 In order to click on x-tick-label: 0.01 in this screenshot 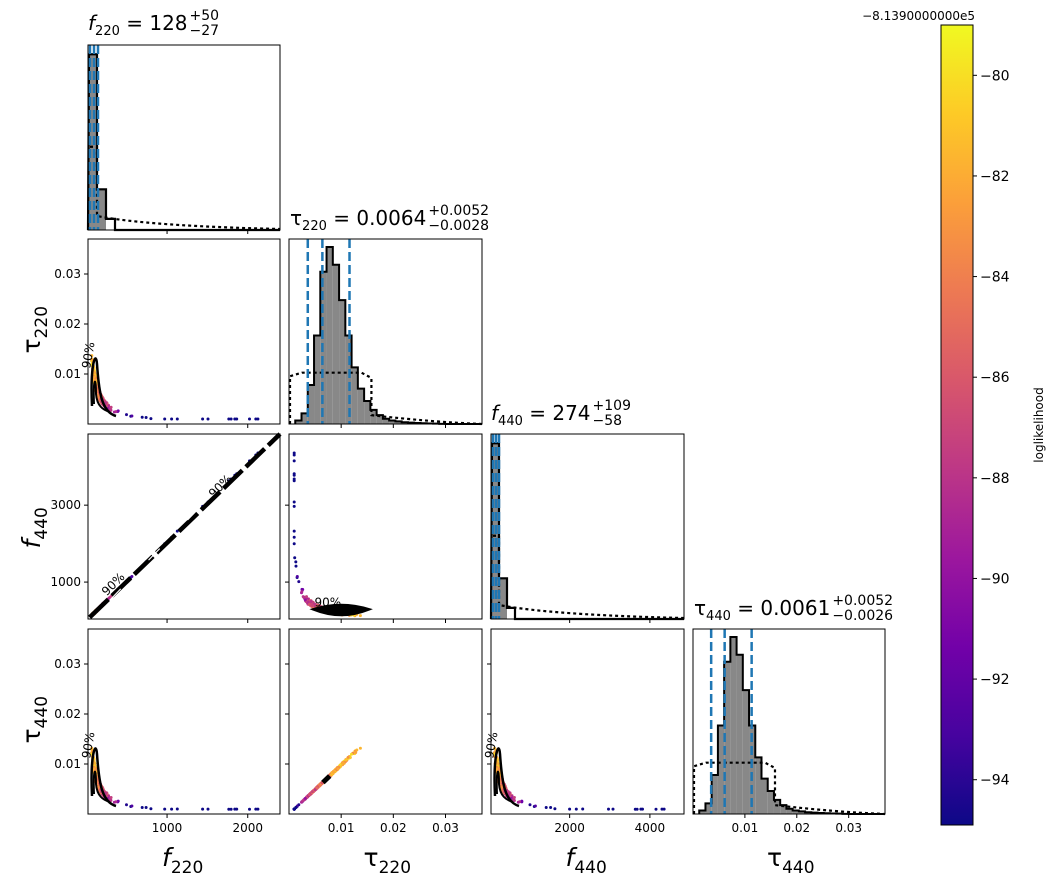, I will do `click(745, 828)`.